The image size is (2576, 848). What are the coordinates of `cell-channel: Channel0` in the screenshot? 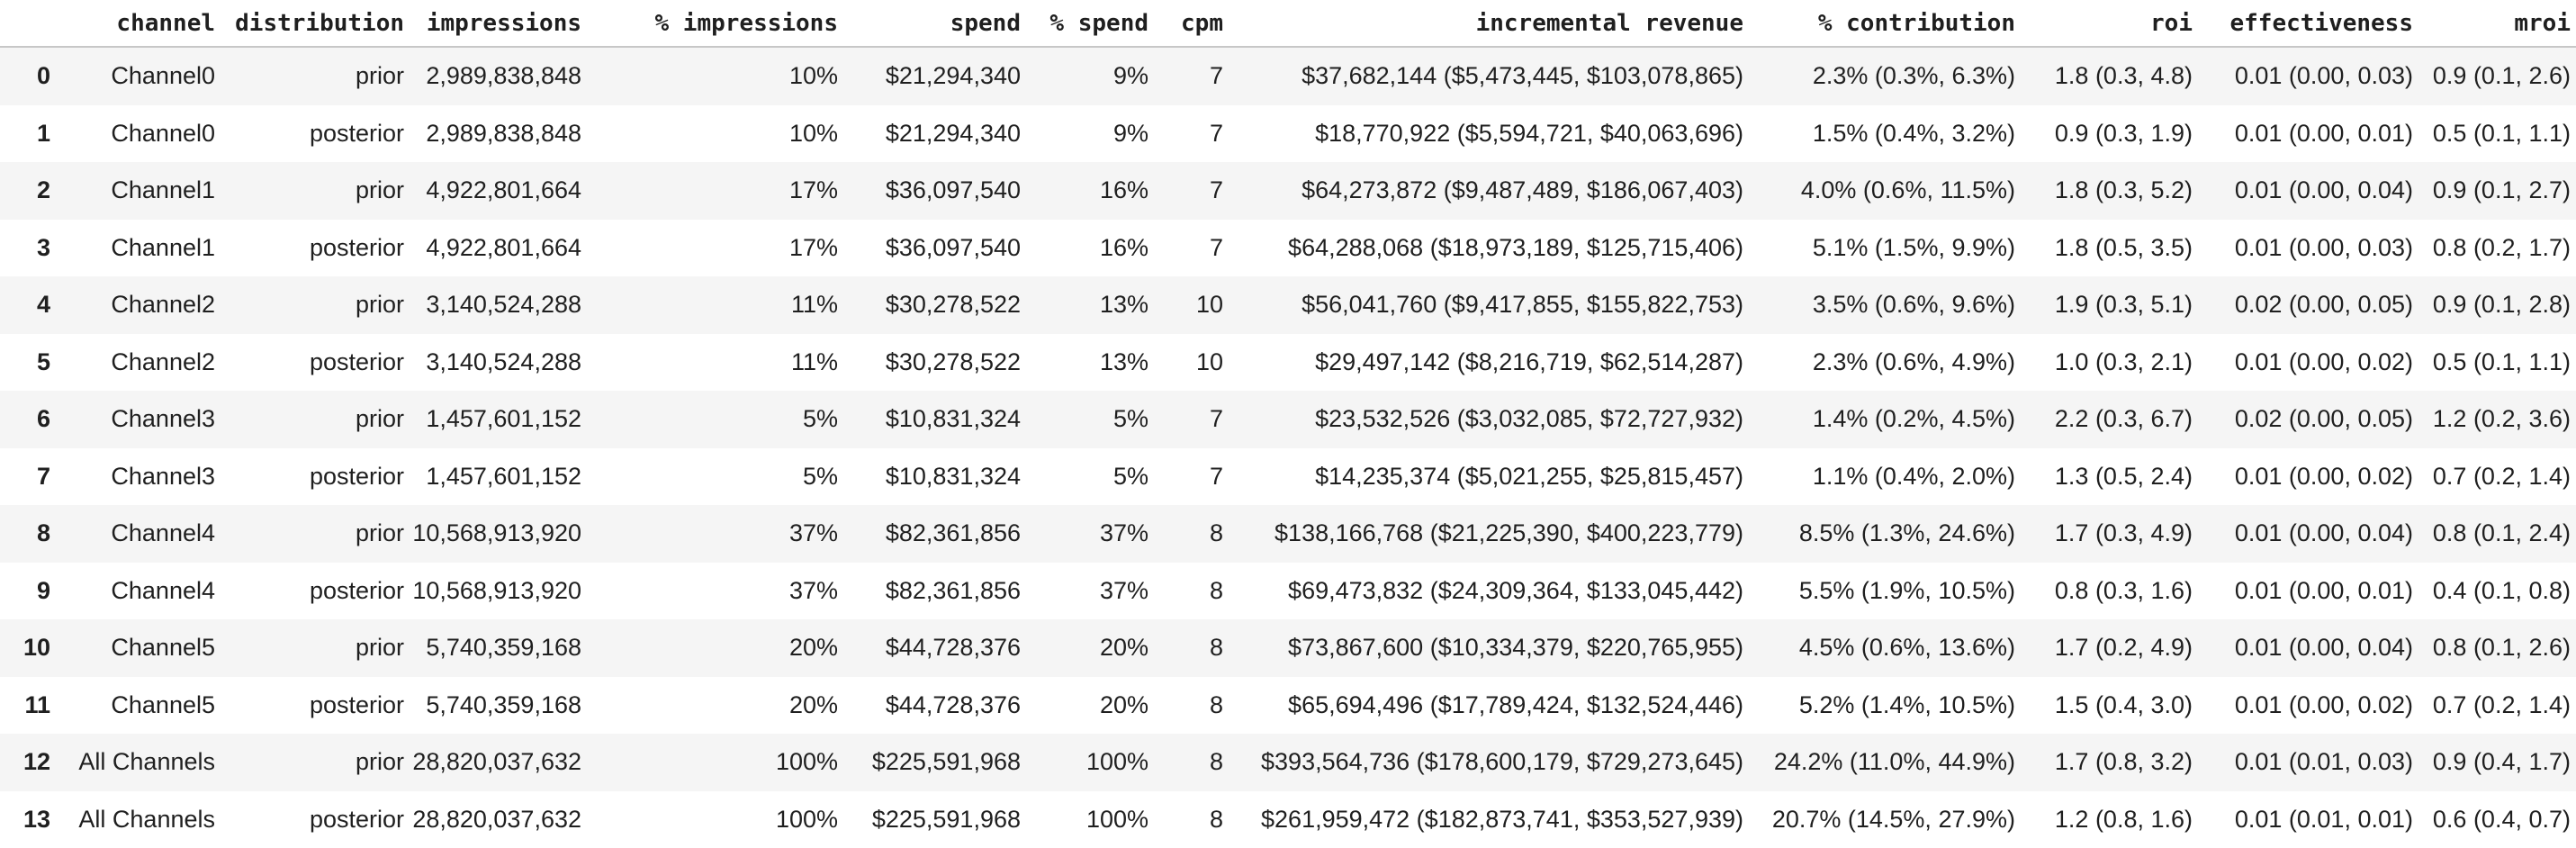 It's located at (163, 133).